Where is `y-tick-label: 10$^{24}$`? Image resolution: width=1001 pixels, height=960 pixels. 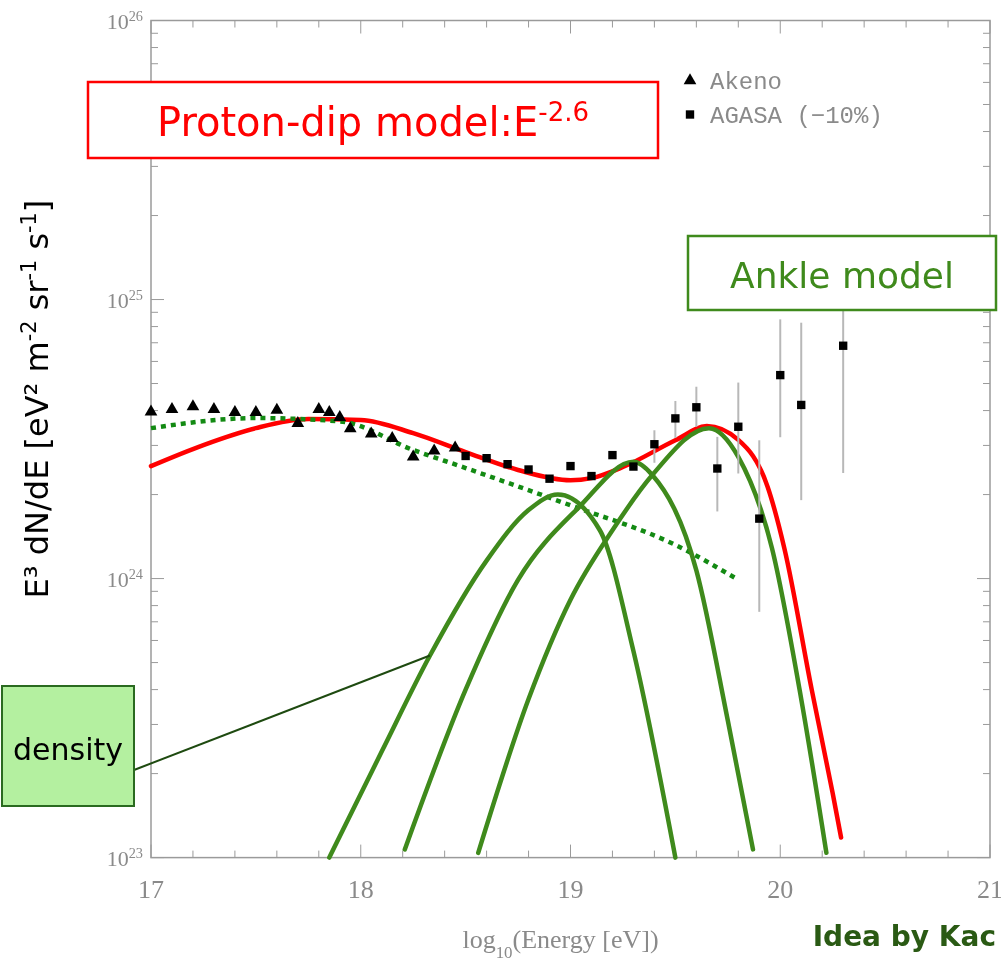
y-tick-label: 10$^{24}$ is located at coordinates (124, 578).